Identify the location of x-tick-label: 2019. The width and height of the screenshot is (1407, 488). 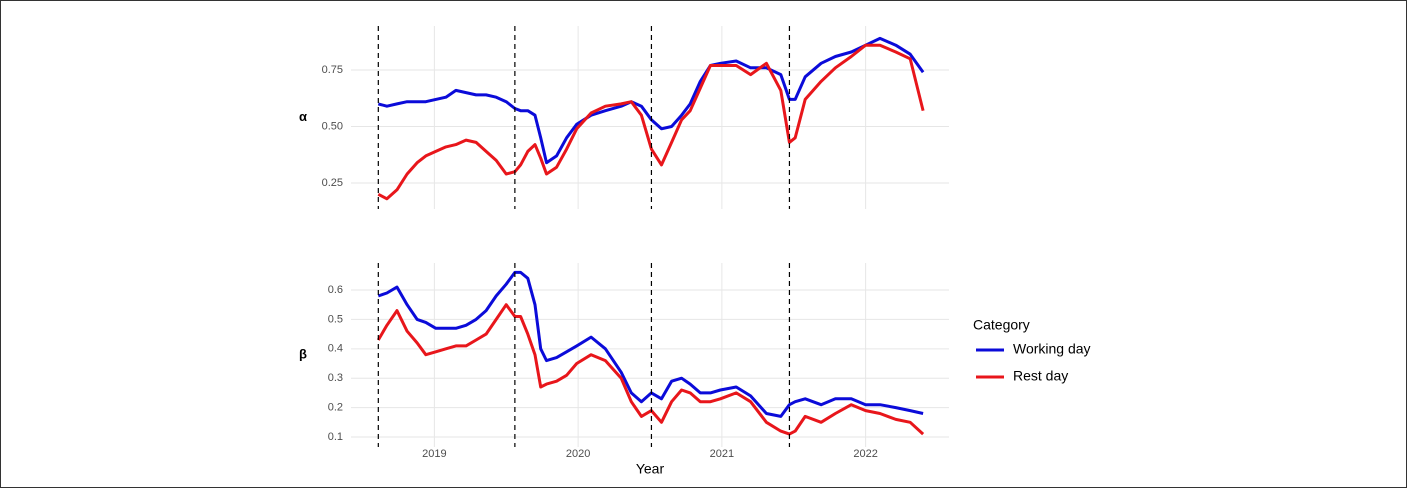
(434, 454).